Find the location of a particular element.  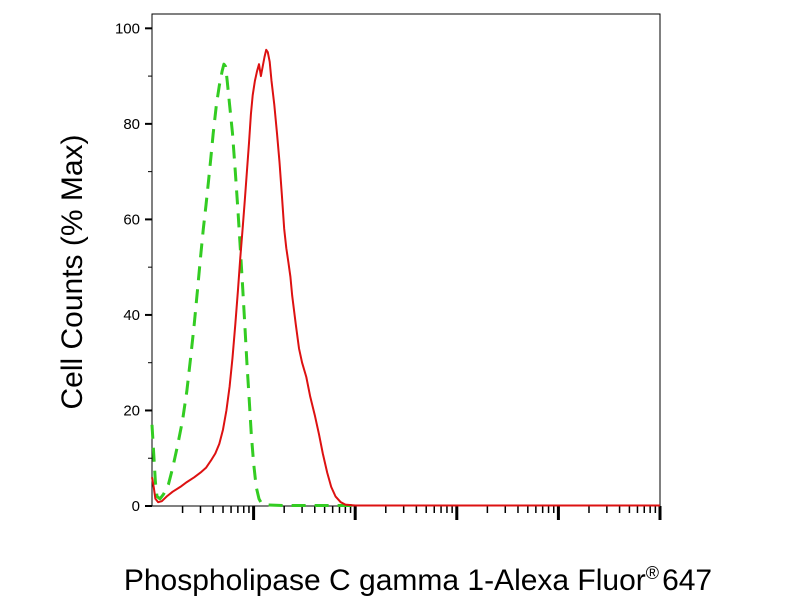

y-axis: 0 20 40 60 80 100 is located at coordinates (133, 267).